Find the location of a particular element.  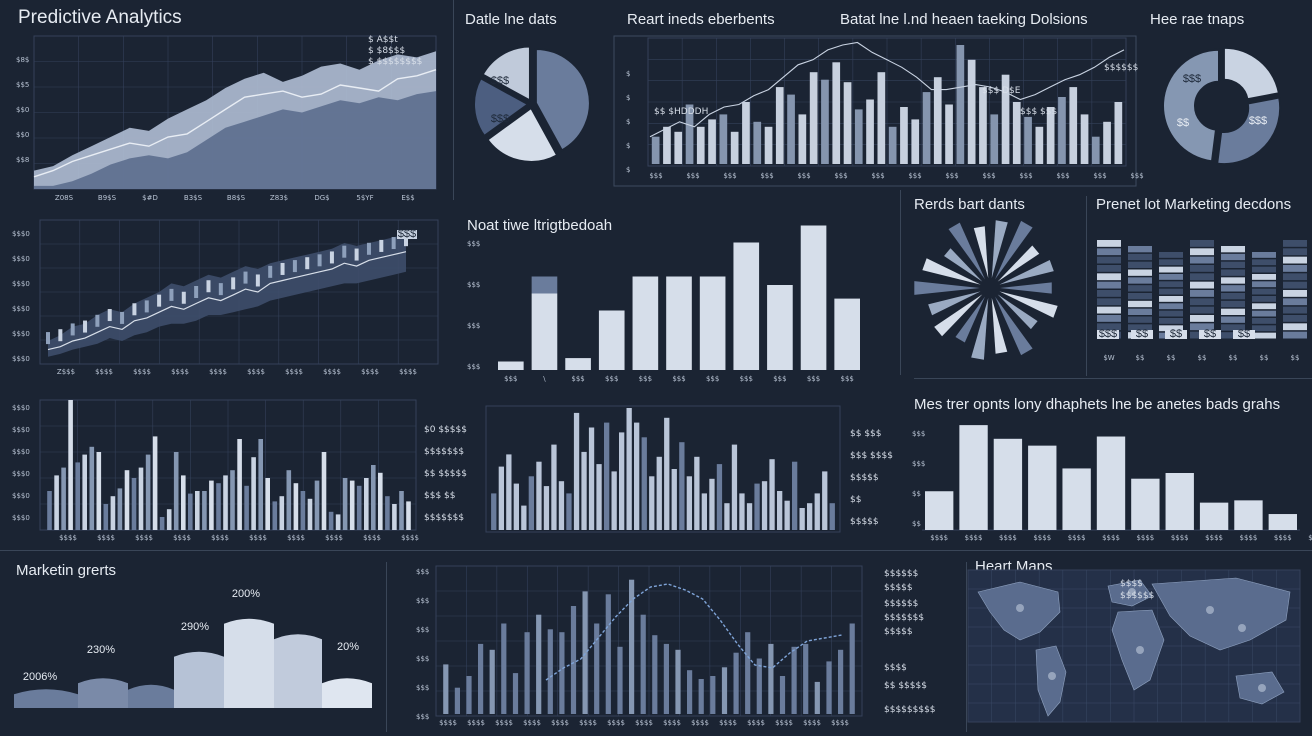

c13-annotation: $$$$$$ is located at coordinates (901, 604).